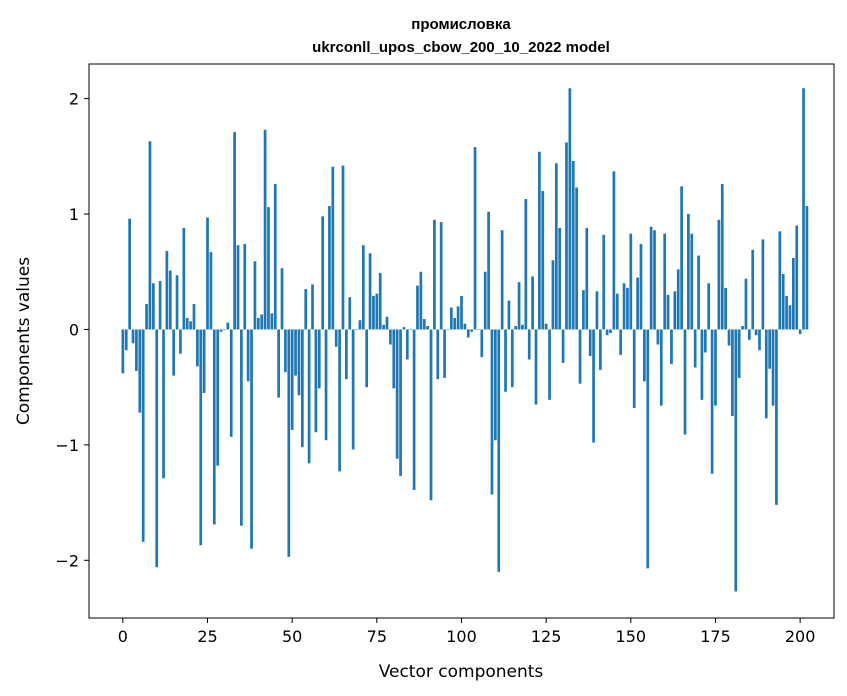 This screenshot has width=847, height=696. What do you see at coordinates (207, 636) in the screenshot?
I see `x-tick-label: 25` at bounding box center [207, 636].